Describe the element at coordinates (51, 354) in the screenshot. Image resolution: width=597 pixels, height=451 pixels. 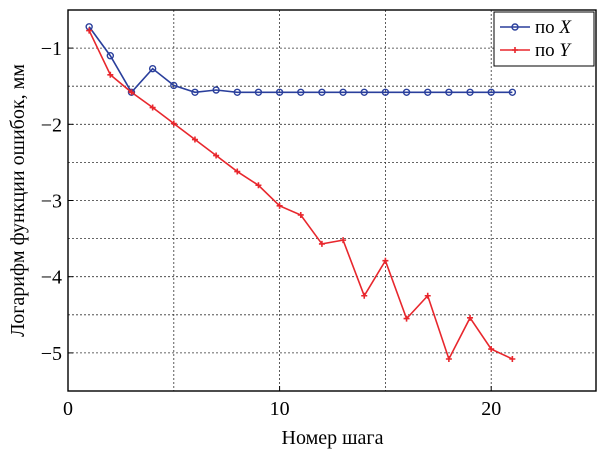
I see `y-tick-label: −5` at that location.